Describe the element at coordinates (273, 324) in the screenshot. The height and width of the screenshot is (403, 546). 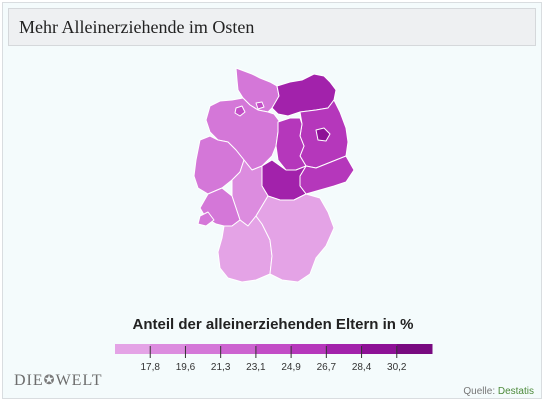
I see `legend-title: Anteil der alleinerziehenden Eltern in %` at that location.